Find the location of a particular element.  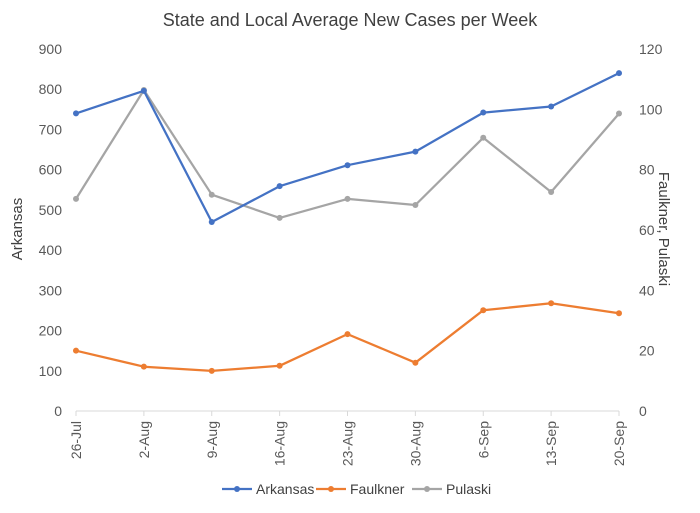

right-y-tick-label: 0 is located at coordinates (643, 411).